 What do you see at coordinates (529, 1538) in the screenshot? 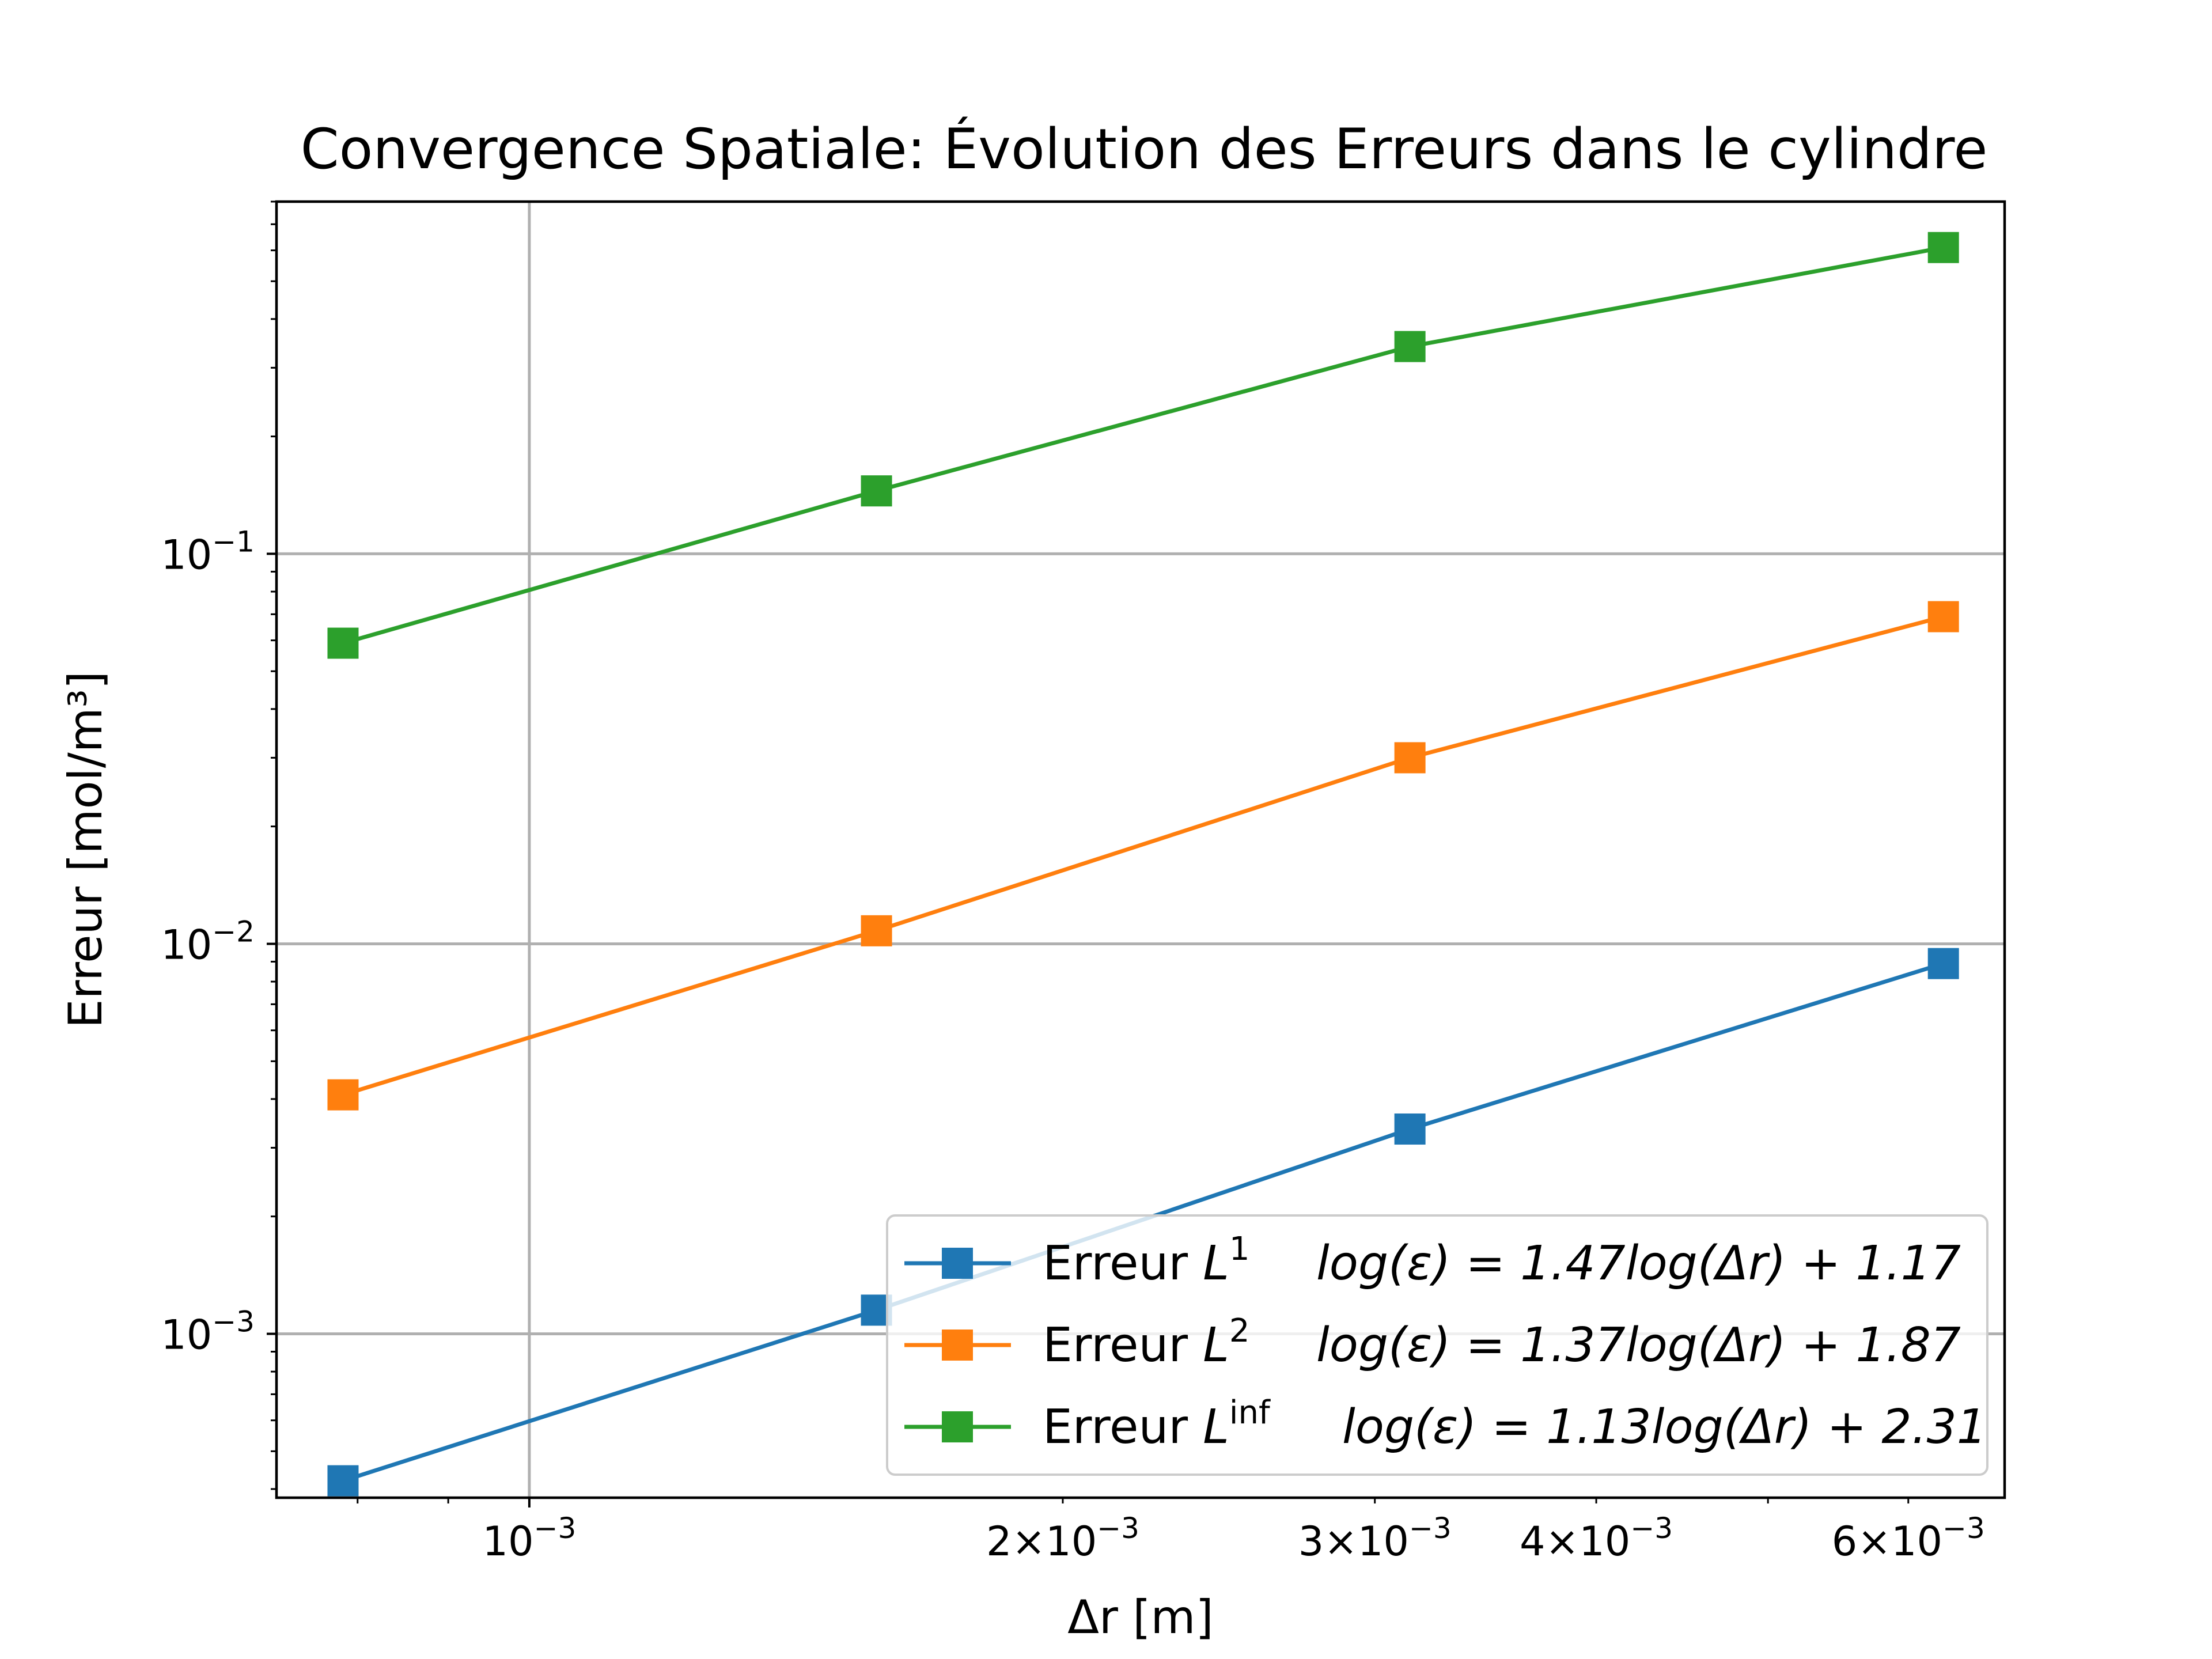
I see `x-tick-label: 10−3` at bounding box center [529, 1538].